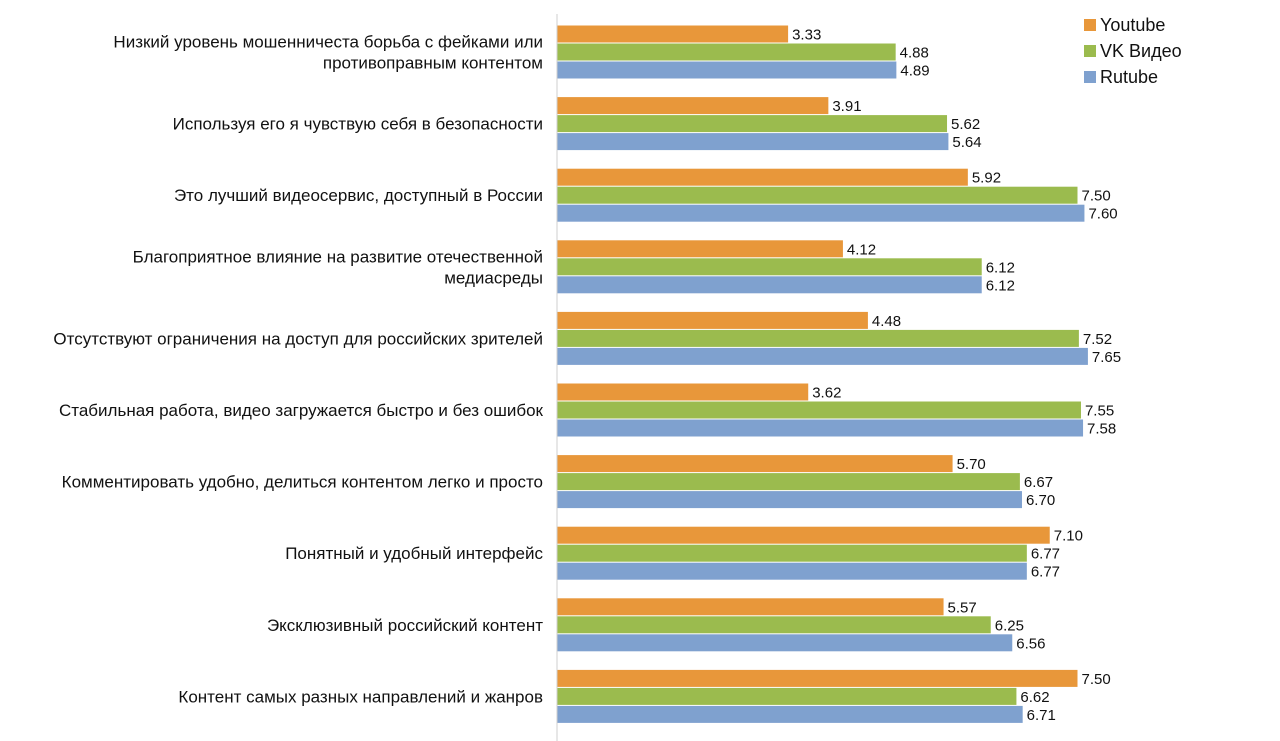 This screenshot has height=741, width=1280. I want to click on category-label-line: противоправным контентом, so click(433, 63).